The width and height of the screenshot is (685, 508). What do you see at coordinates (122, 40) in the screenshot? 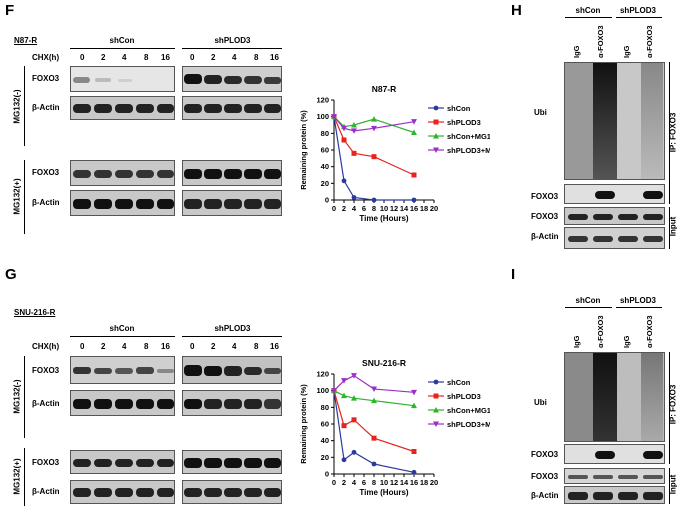
I see `group-label-f-shcon: shCon` at bounding box center [122, 40].